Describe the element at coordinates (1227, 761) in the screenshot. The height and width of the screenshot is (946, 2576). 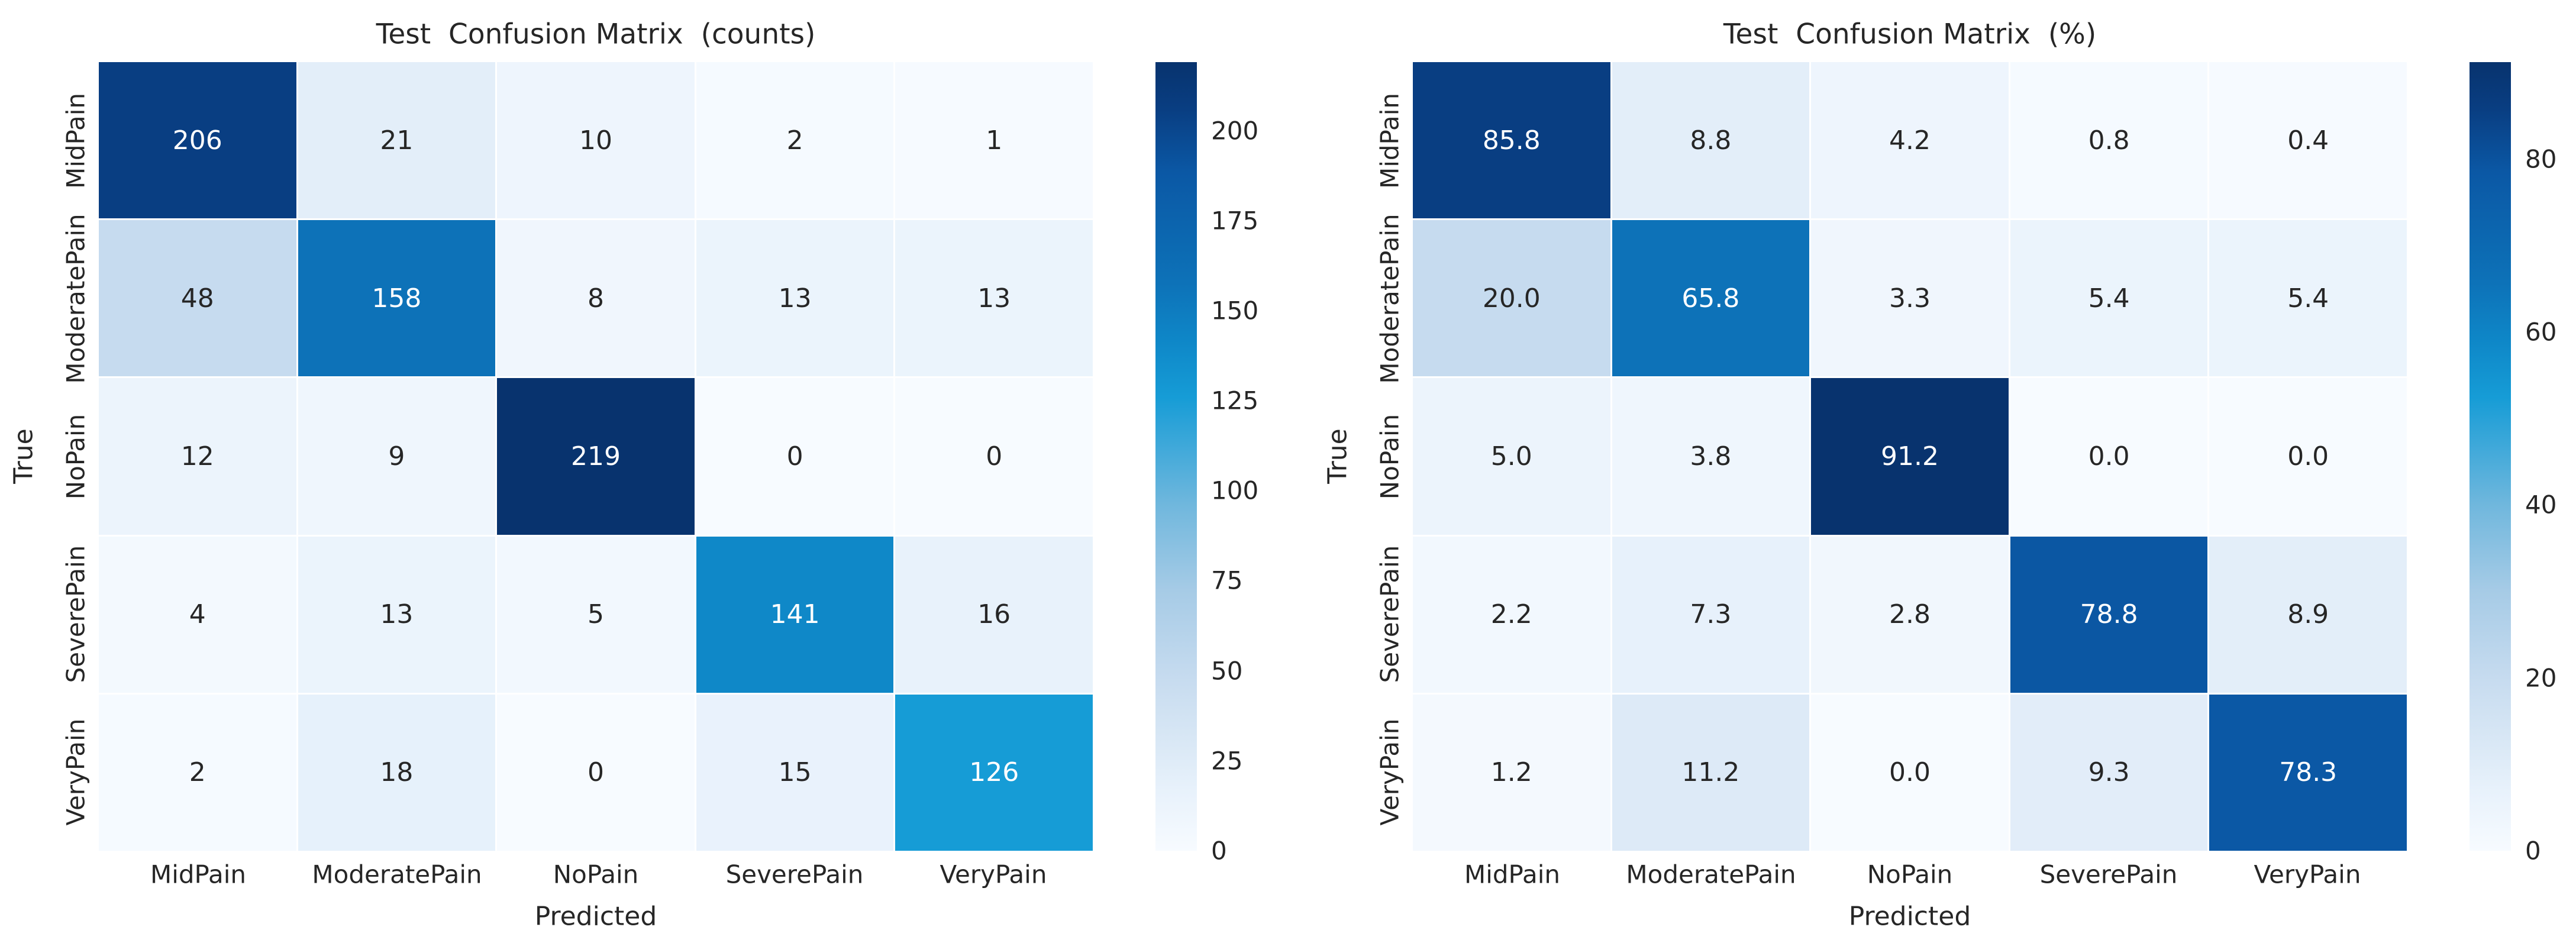
I see `colorbar-tick-label: 25` at that location.